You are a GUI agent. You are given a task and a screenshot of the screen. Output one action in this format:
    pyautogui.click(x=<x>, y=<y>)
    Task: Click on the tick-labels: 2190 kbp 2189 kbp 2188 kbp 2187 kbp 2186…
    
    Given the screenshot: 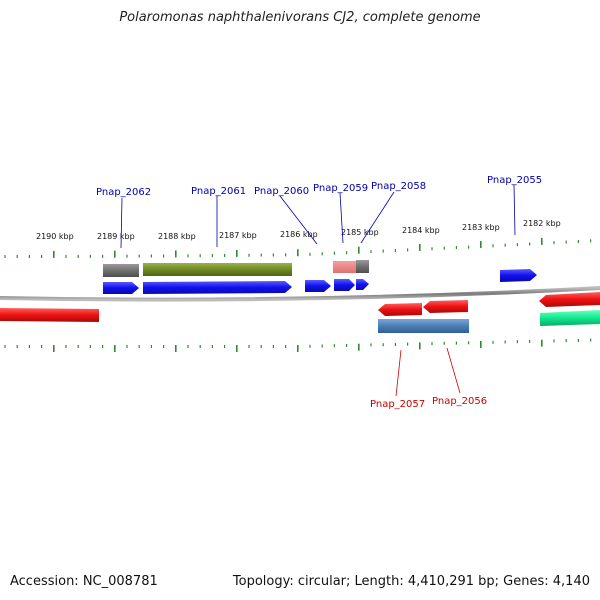 What is the action you would take?
    pyautogui.click(x=298, y=230)
    